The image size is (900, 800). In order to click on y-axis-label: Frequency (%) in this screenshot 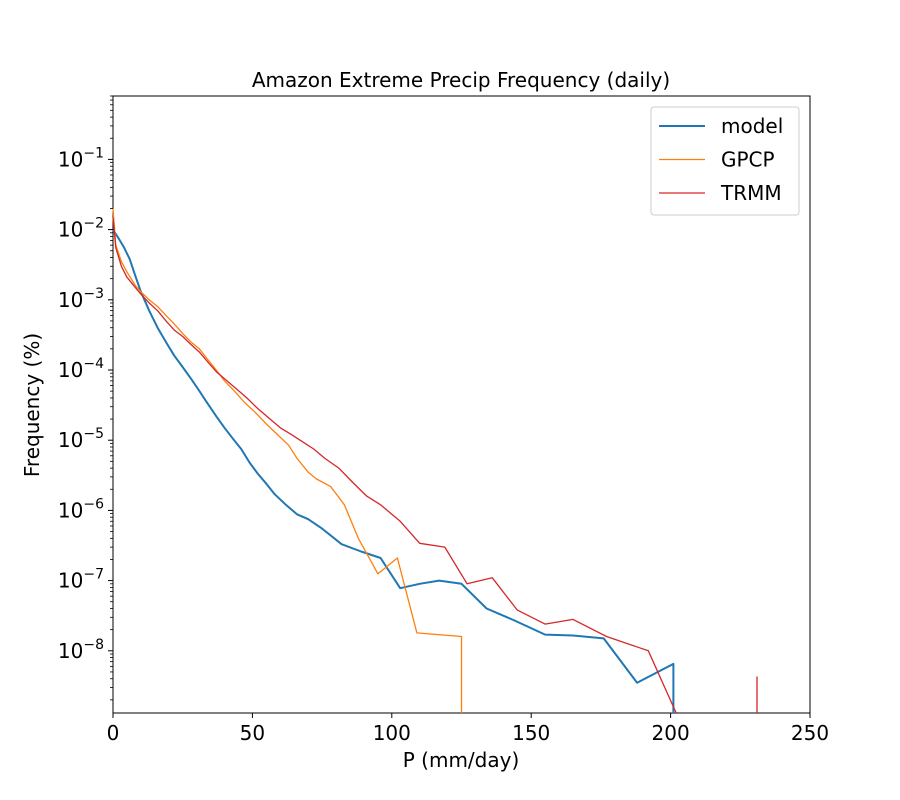, I will do `click(32, 405)`.